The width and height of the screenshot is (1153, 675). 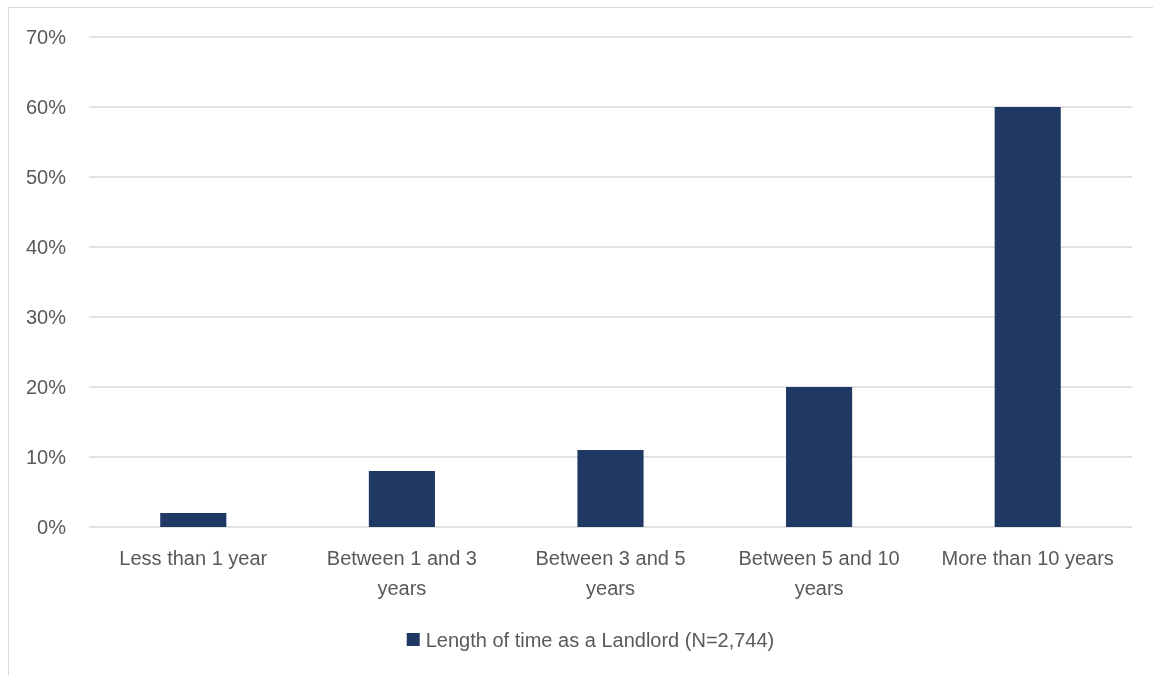 I want to click on y-tick-label: 60%, so click(x=46, y=106).